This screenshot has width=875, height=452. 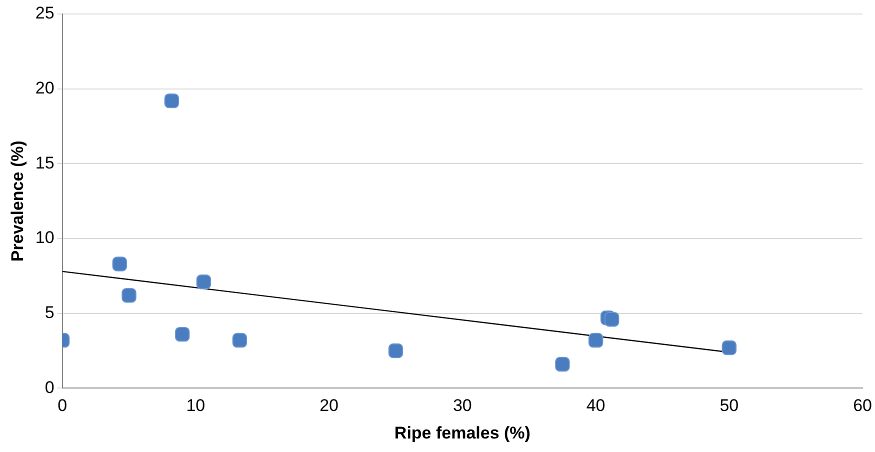 What do you see at coordinates (63, 406) in the screenshot?
I see `x-tick-label: 0` at bounding box center [63, 406].